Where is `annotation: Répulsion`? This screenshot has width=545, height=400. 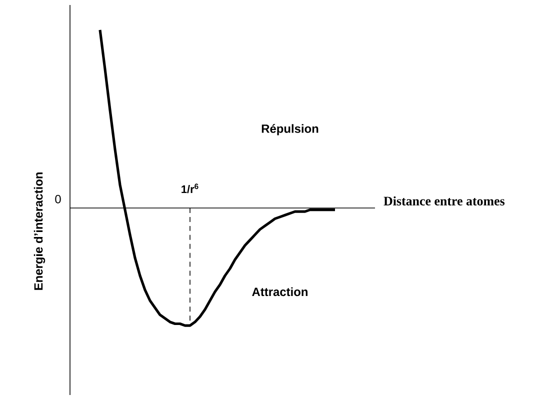 annotation: Répulsion is located at coordinates (290, 130).